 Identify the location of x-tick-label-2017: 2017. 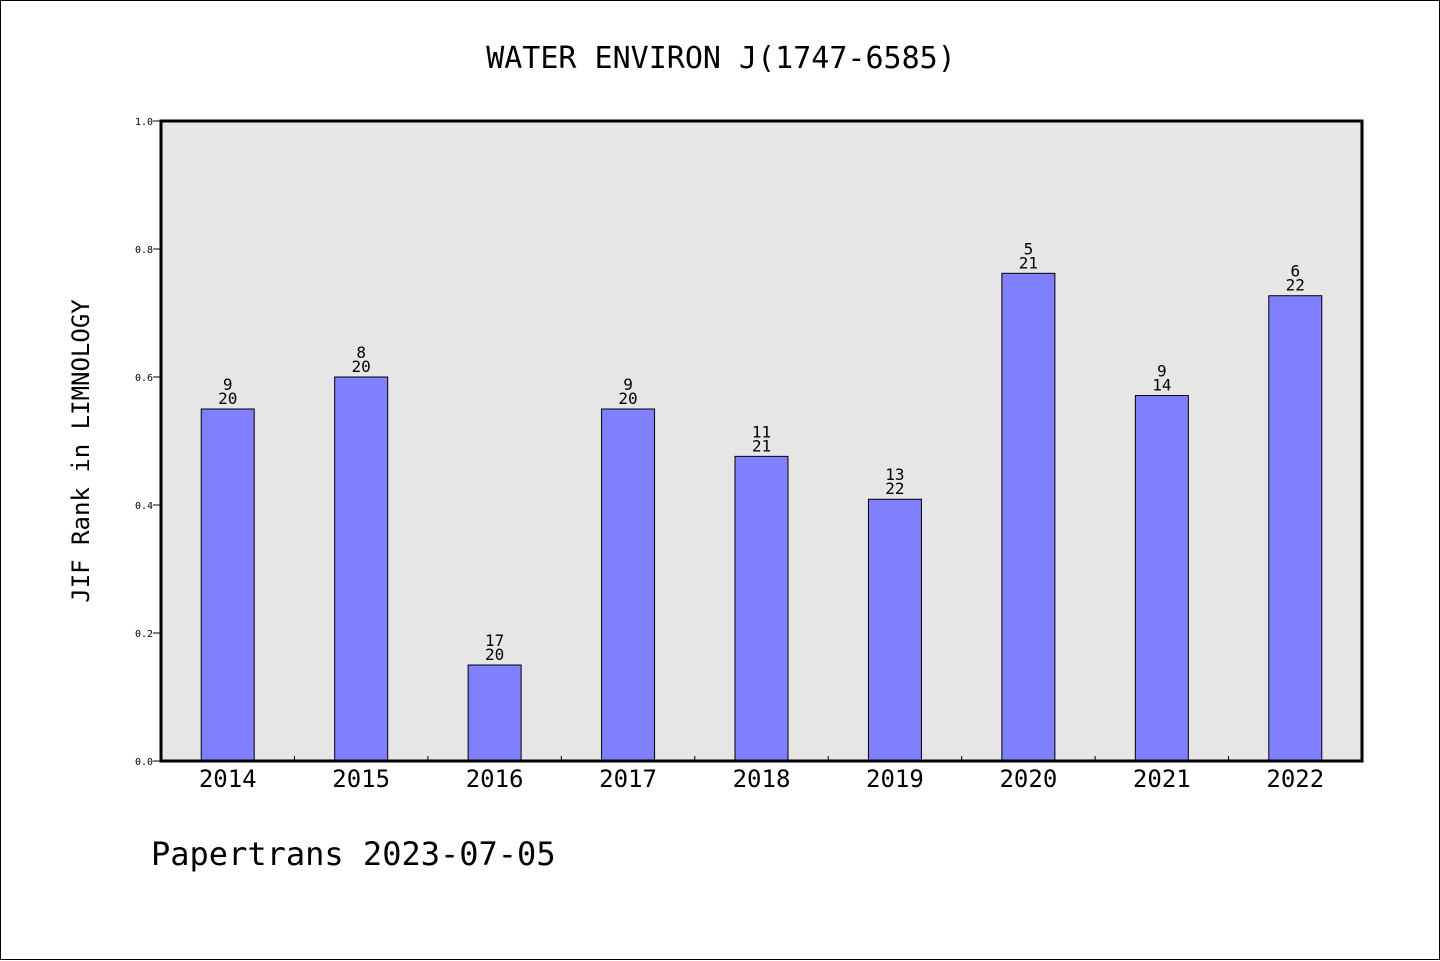
(628, 779).